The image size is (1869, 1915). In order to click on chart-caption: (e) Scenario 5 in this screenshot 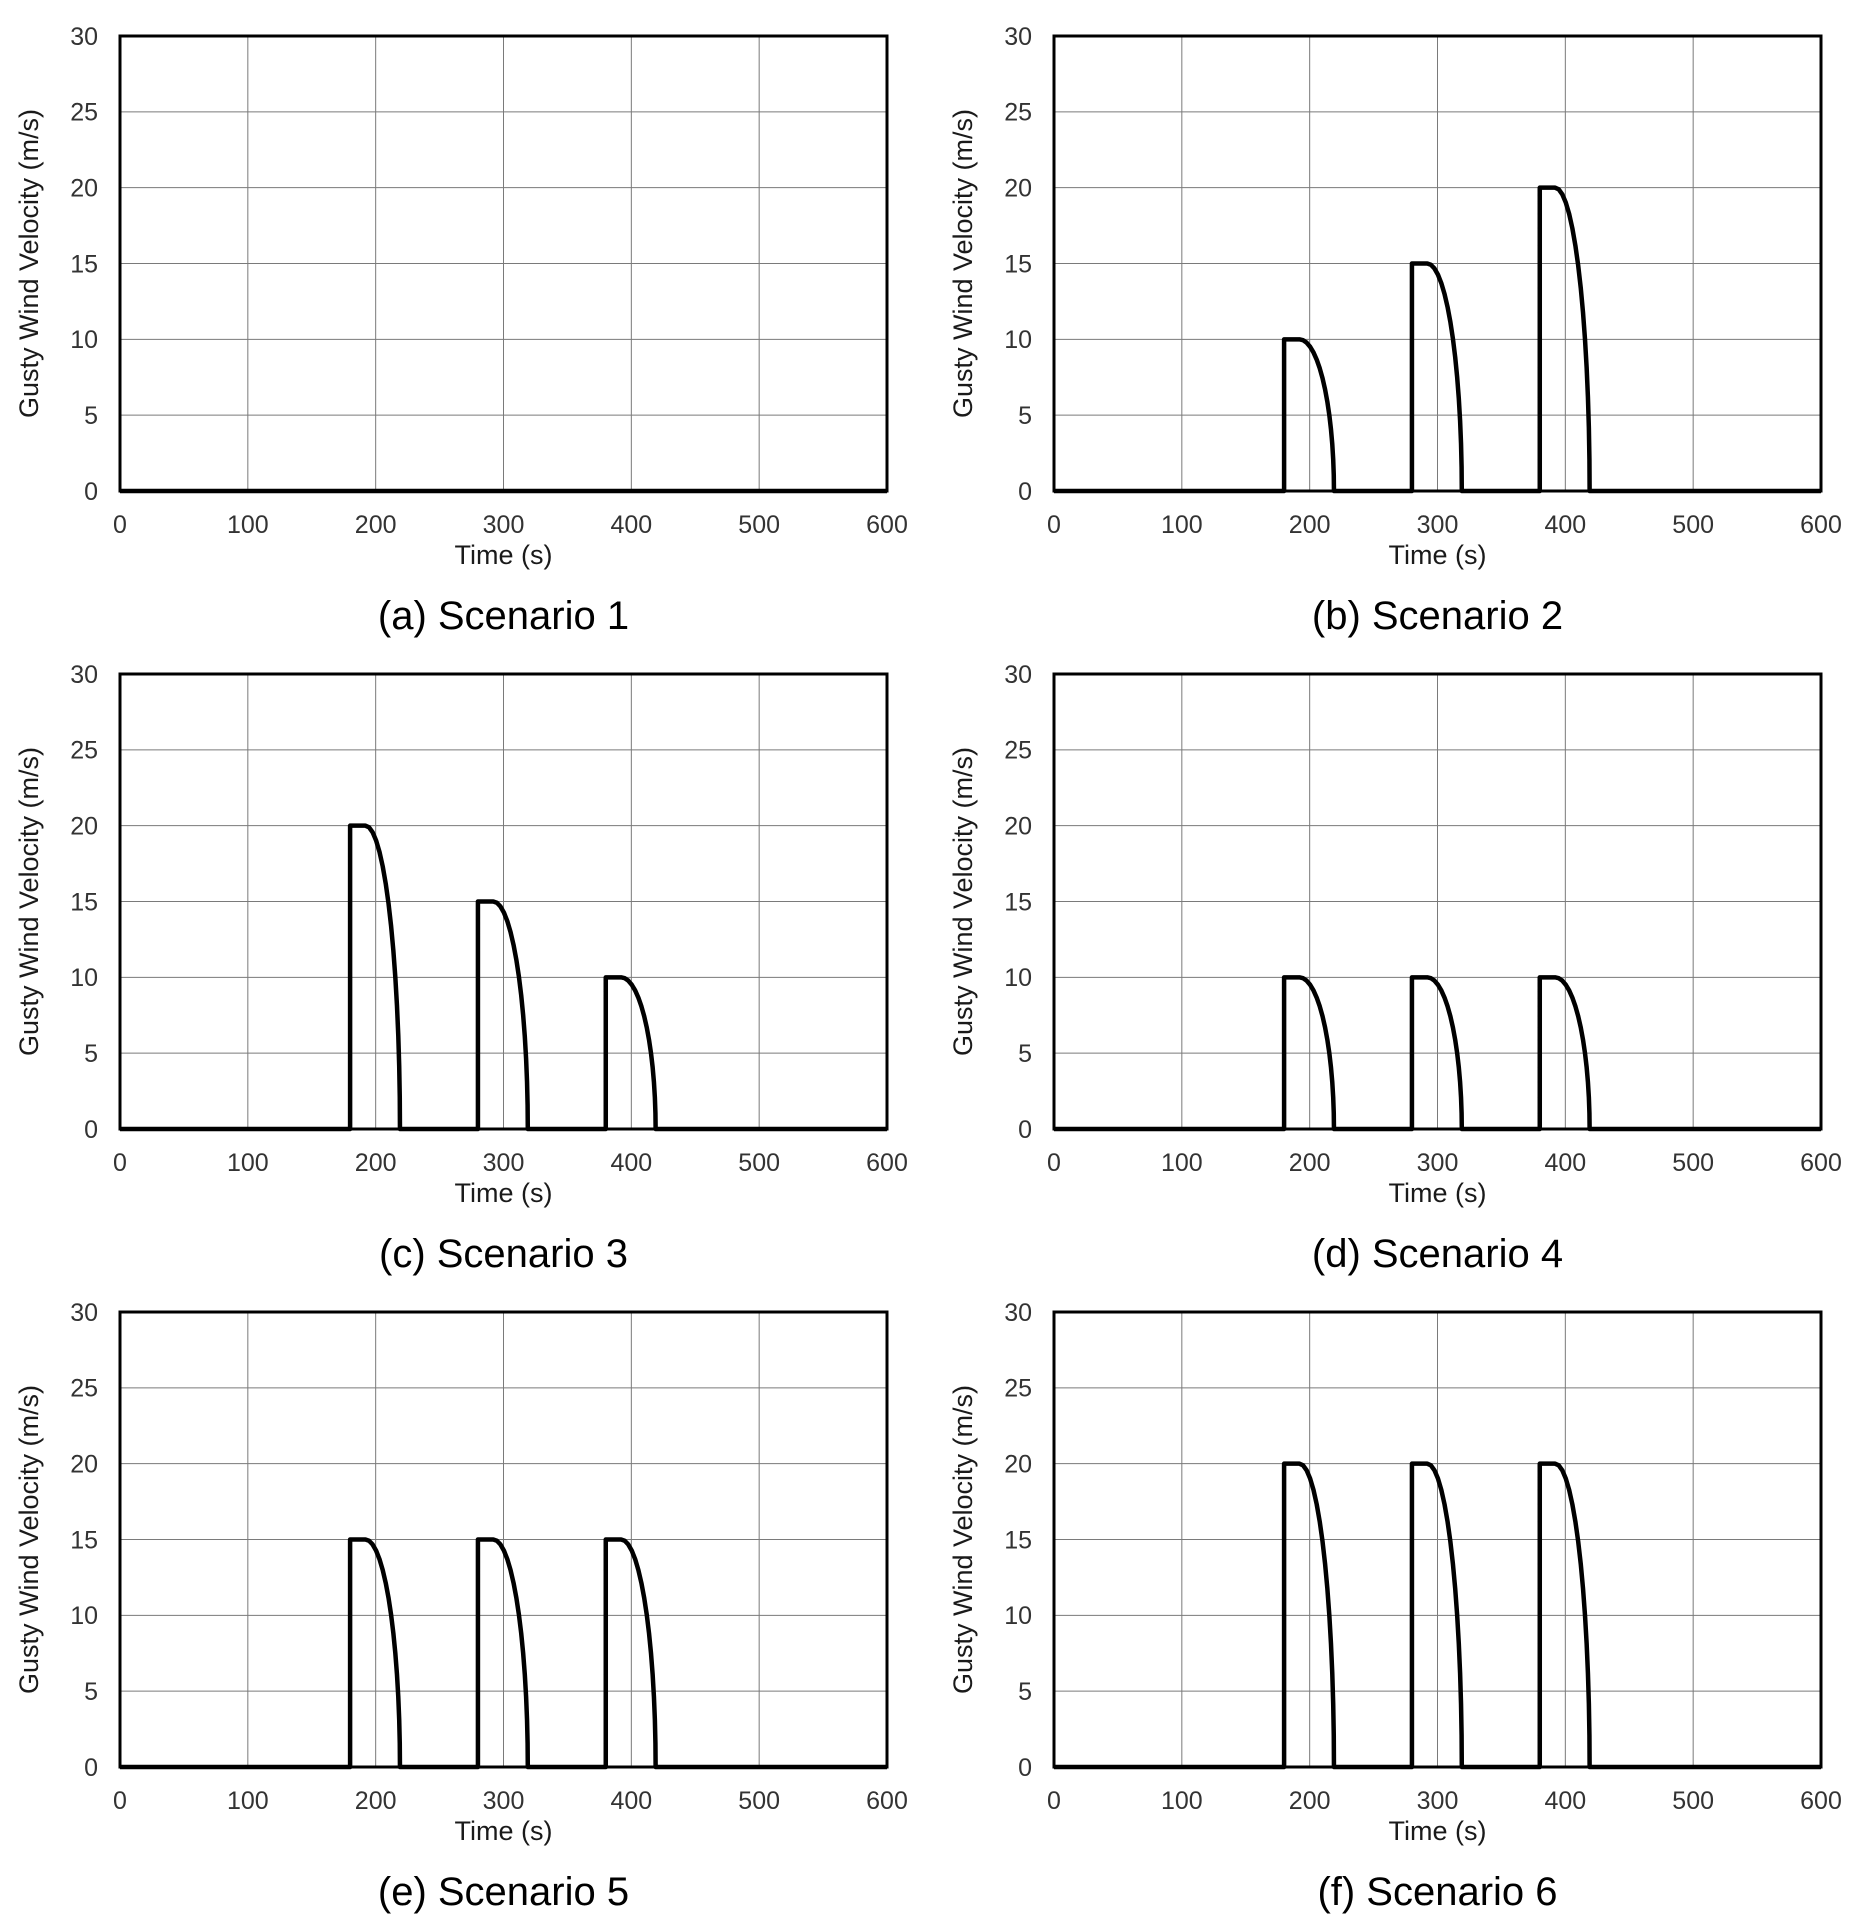, I will do `click(503, 1892)`.